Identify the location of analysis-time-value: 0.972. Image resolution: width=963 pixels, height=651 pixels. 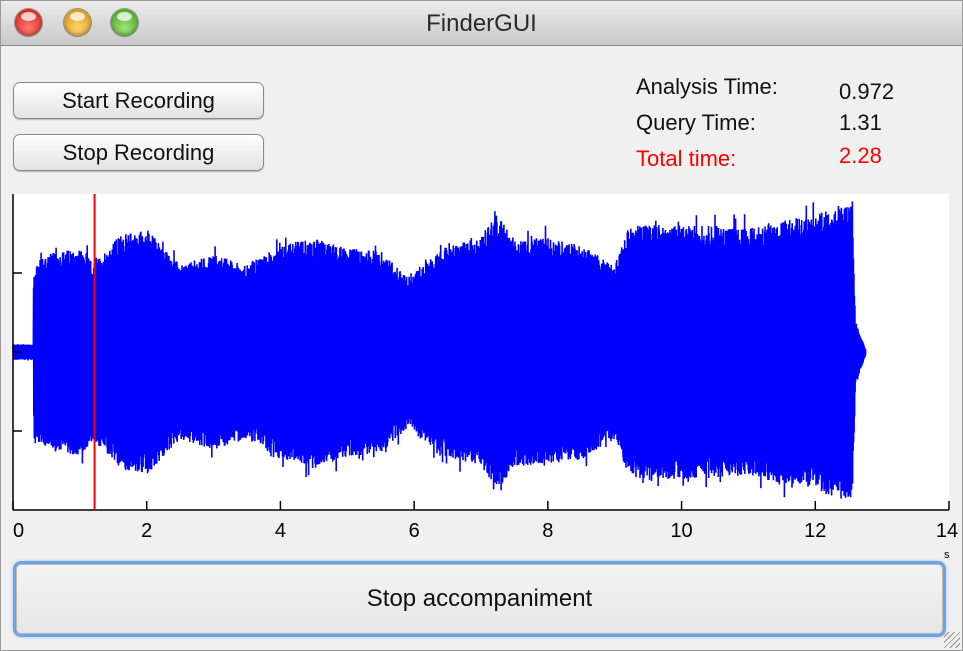
(867, 91).